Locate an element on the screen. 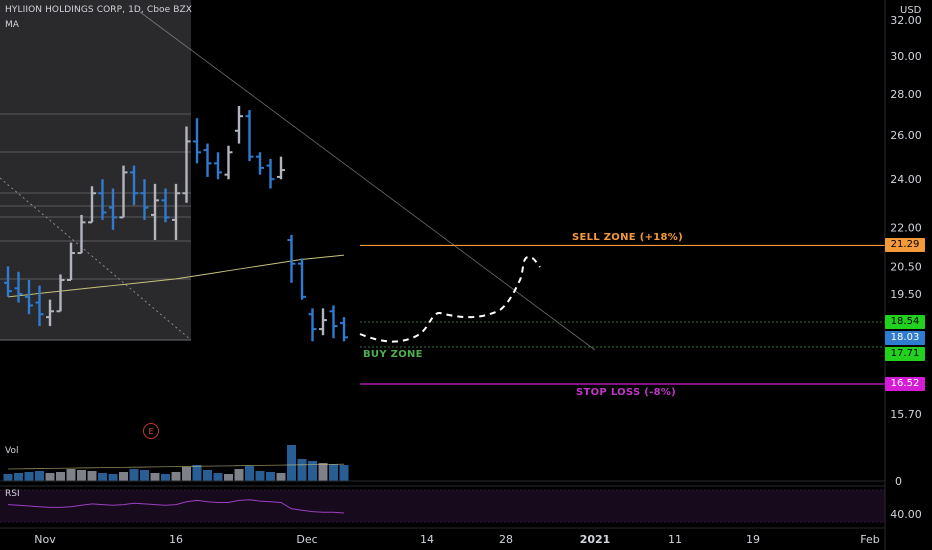 This screenshot has width=932, height=550. rsi-pane-label: RSI is located at coordinates (12, 494).